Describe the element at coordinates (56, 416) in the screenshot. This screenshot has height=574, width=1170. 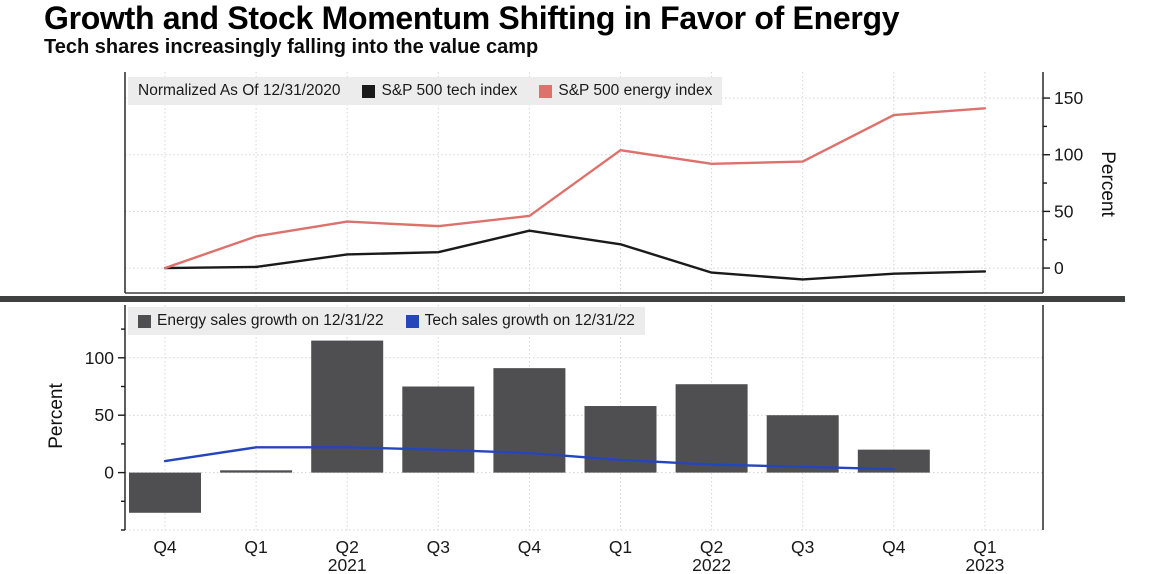
I see `bottom-chart-y-axis-title: Percent` at that location.